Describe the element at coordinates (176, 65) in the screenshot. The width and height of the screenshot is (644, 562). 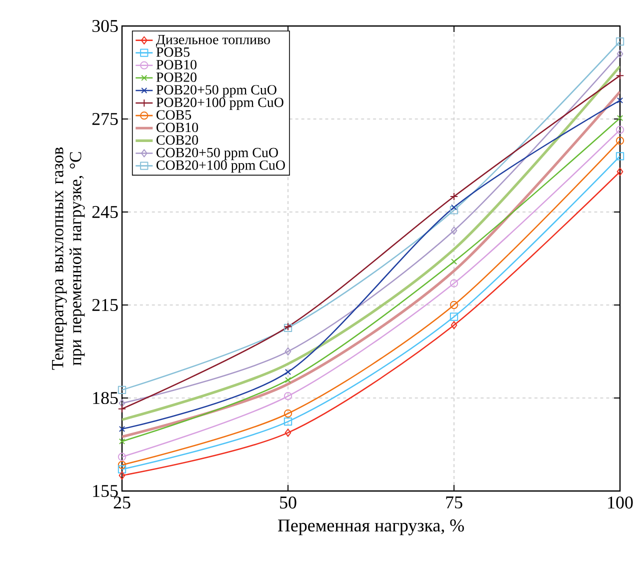
I see `legend-label: POB10` at that location.